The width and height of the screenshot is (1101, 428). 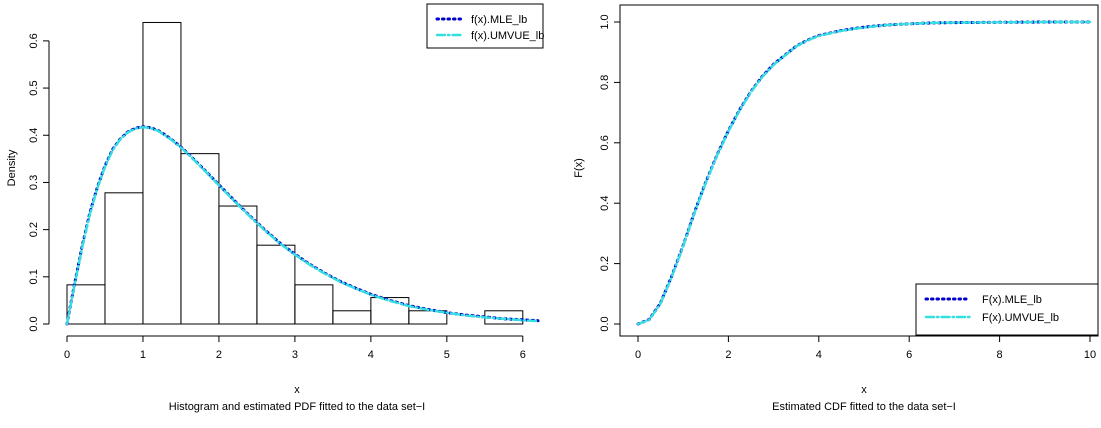 I want to click on cdf-legend: F(x).MLE_lb F(x).UMVUE_lb, so click(x=1007, y=309).